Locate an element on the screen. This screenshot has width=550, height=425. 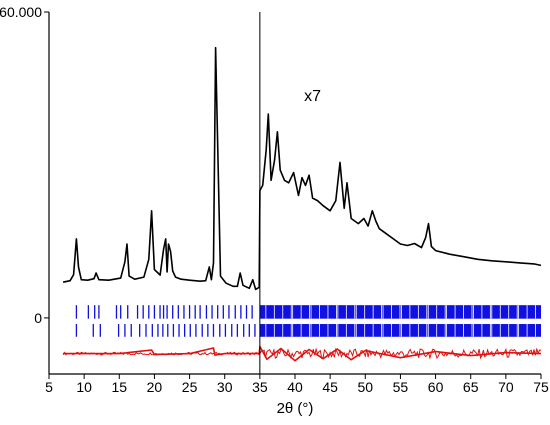
reflection-markers is located at coordinates (308, 321).